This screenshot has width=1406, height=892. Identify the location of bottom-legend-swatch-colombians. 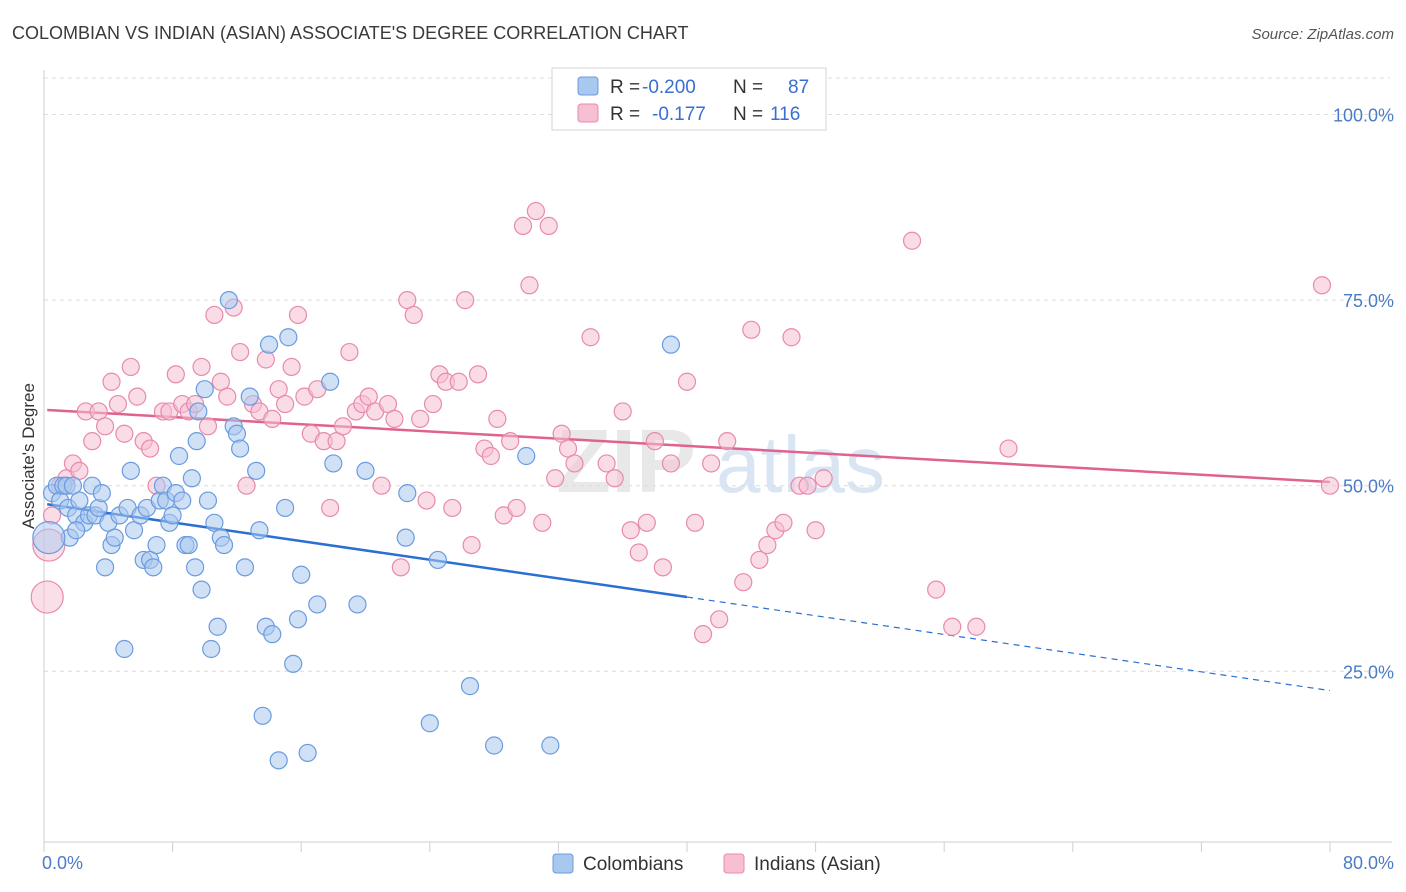
(563, 863).